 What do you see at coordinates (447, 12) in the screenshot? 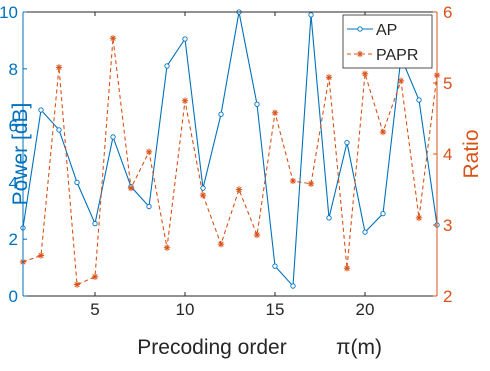
I see `y-right-tick-label: 6` at bounding box center [447, 12].